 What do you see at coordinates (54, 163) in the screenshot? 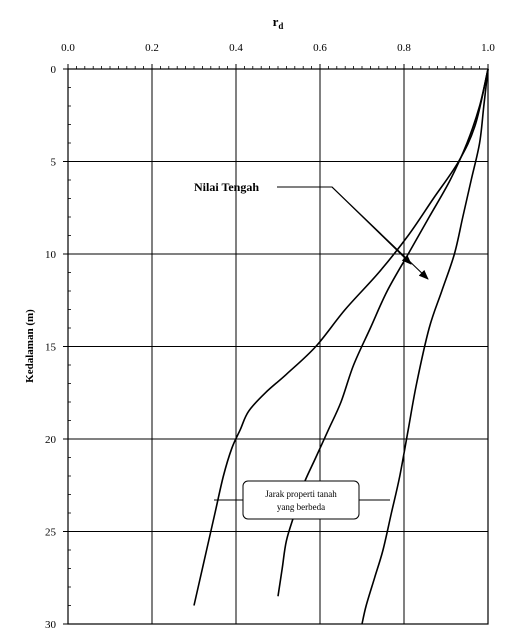
I see `y-tick-label: 5` at bounding box center [54, 163].